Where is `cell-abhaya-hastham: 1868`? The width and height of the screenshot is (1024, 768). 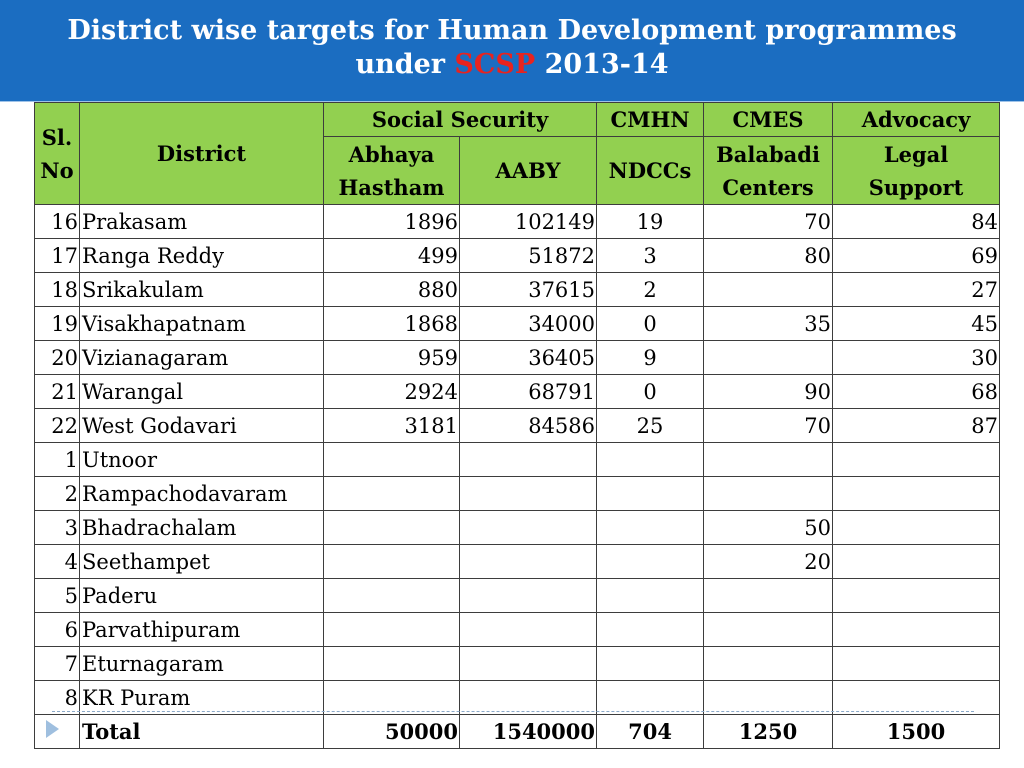
cell-abhaya-hastham: 1868 is located at coordinates (391, 323).